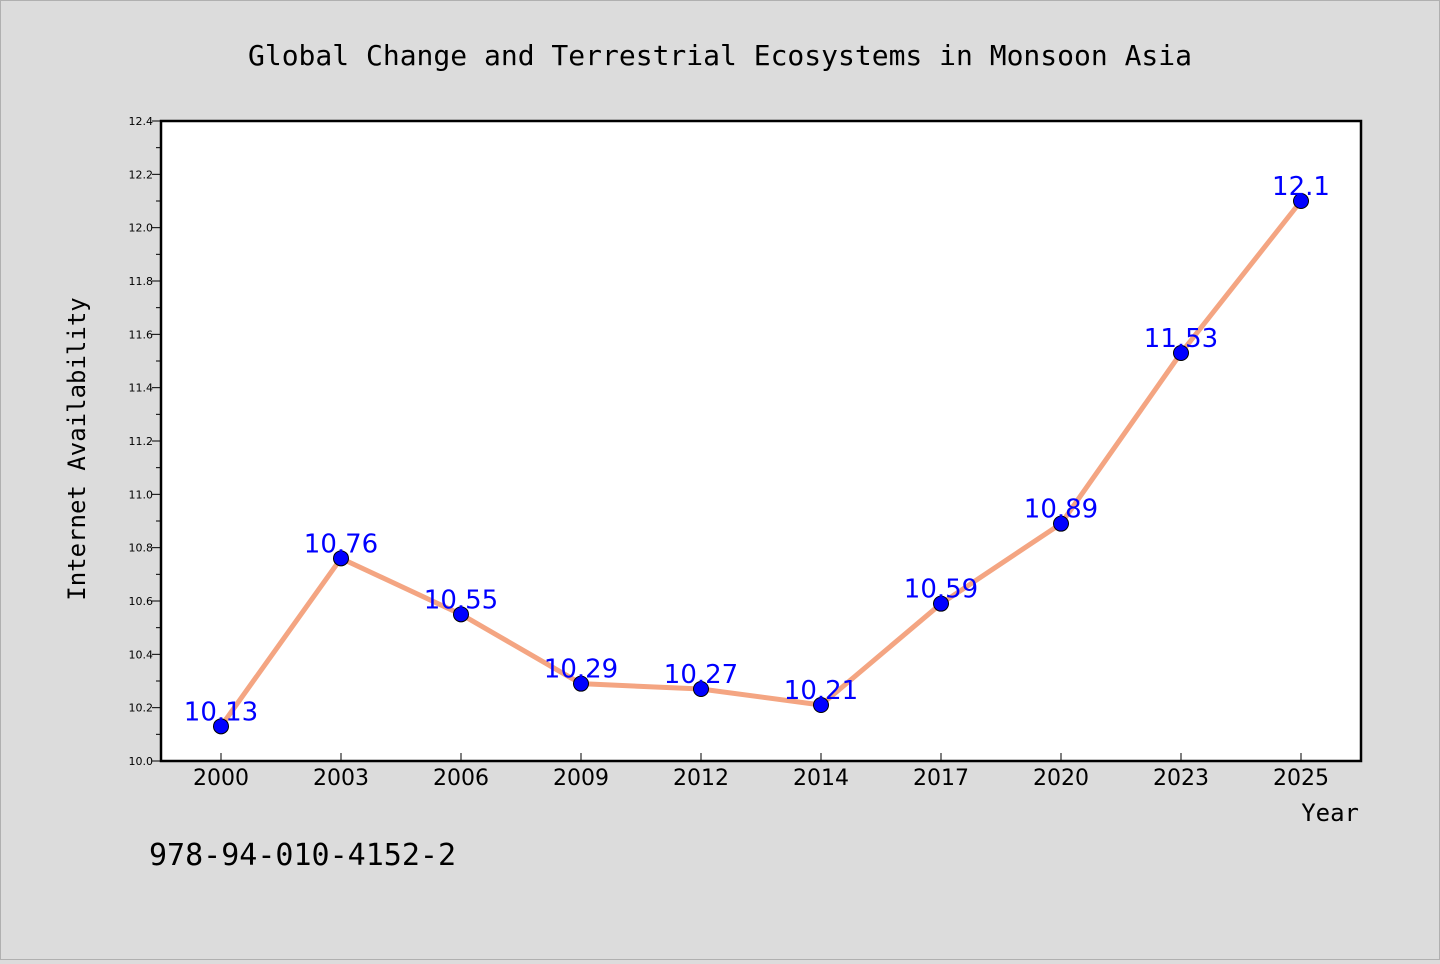  I want to click on x-tick-label: 2000, so click(221, 778).